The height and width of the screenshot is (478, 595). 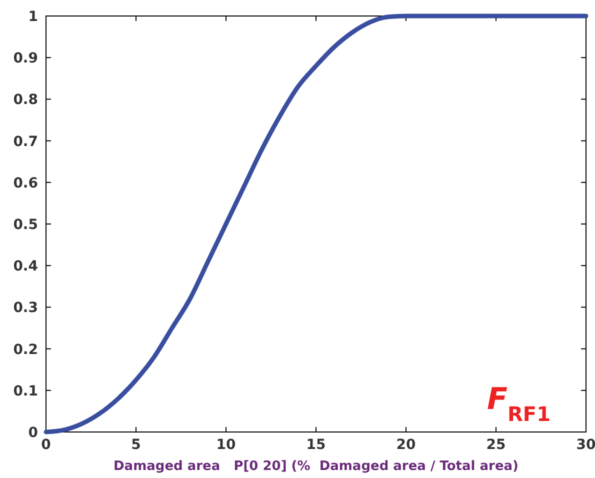 I want to click on y-tick-label: 0.8, so click(x=25, y=100).